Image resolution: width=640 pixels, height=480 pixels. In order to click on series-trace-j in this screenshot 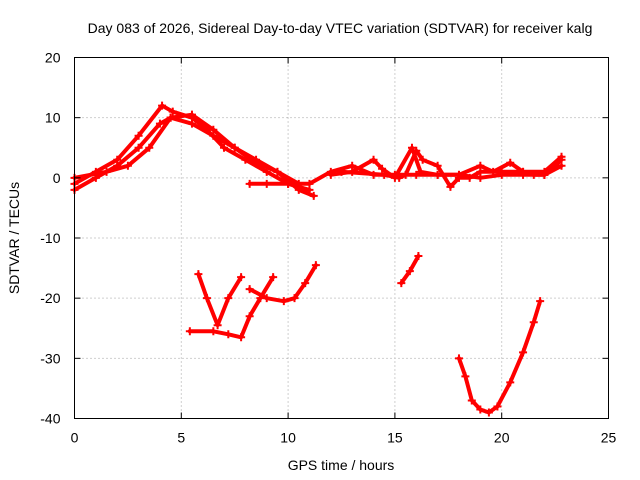, I will do `click(410, 270)`.